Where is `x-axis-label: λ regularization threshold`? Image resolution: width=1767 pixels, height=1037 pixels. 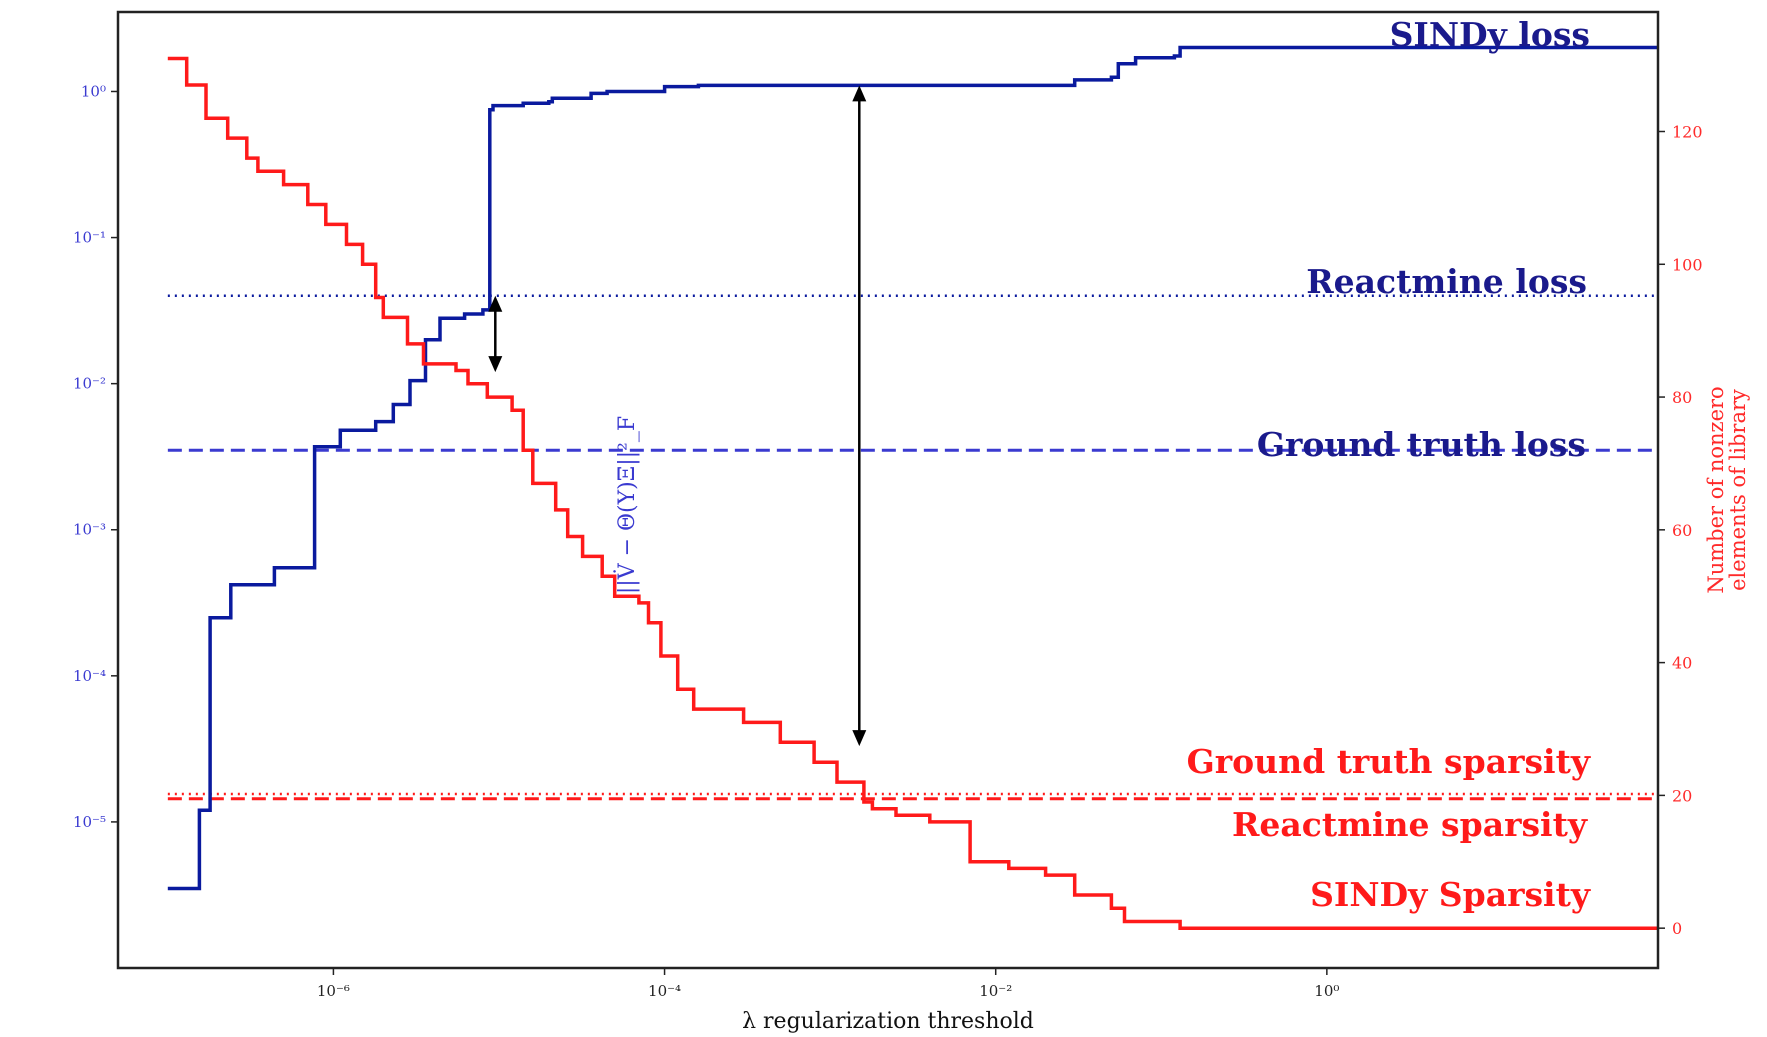
x-axis-label: λ regularization threshold is located at coordinates (888, 1021).